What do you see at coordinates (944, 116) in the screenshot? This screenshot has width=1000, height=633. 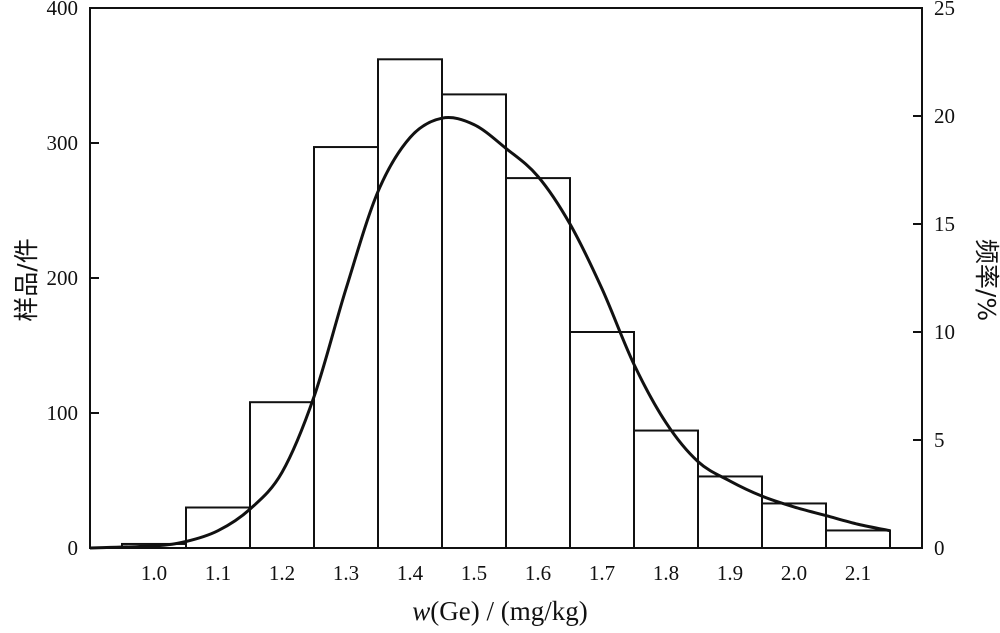 I see `right-y-tick-label: 20` at bounding box center [944, 116].